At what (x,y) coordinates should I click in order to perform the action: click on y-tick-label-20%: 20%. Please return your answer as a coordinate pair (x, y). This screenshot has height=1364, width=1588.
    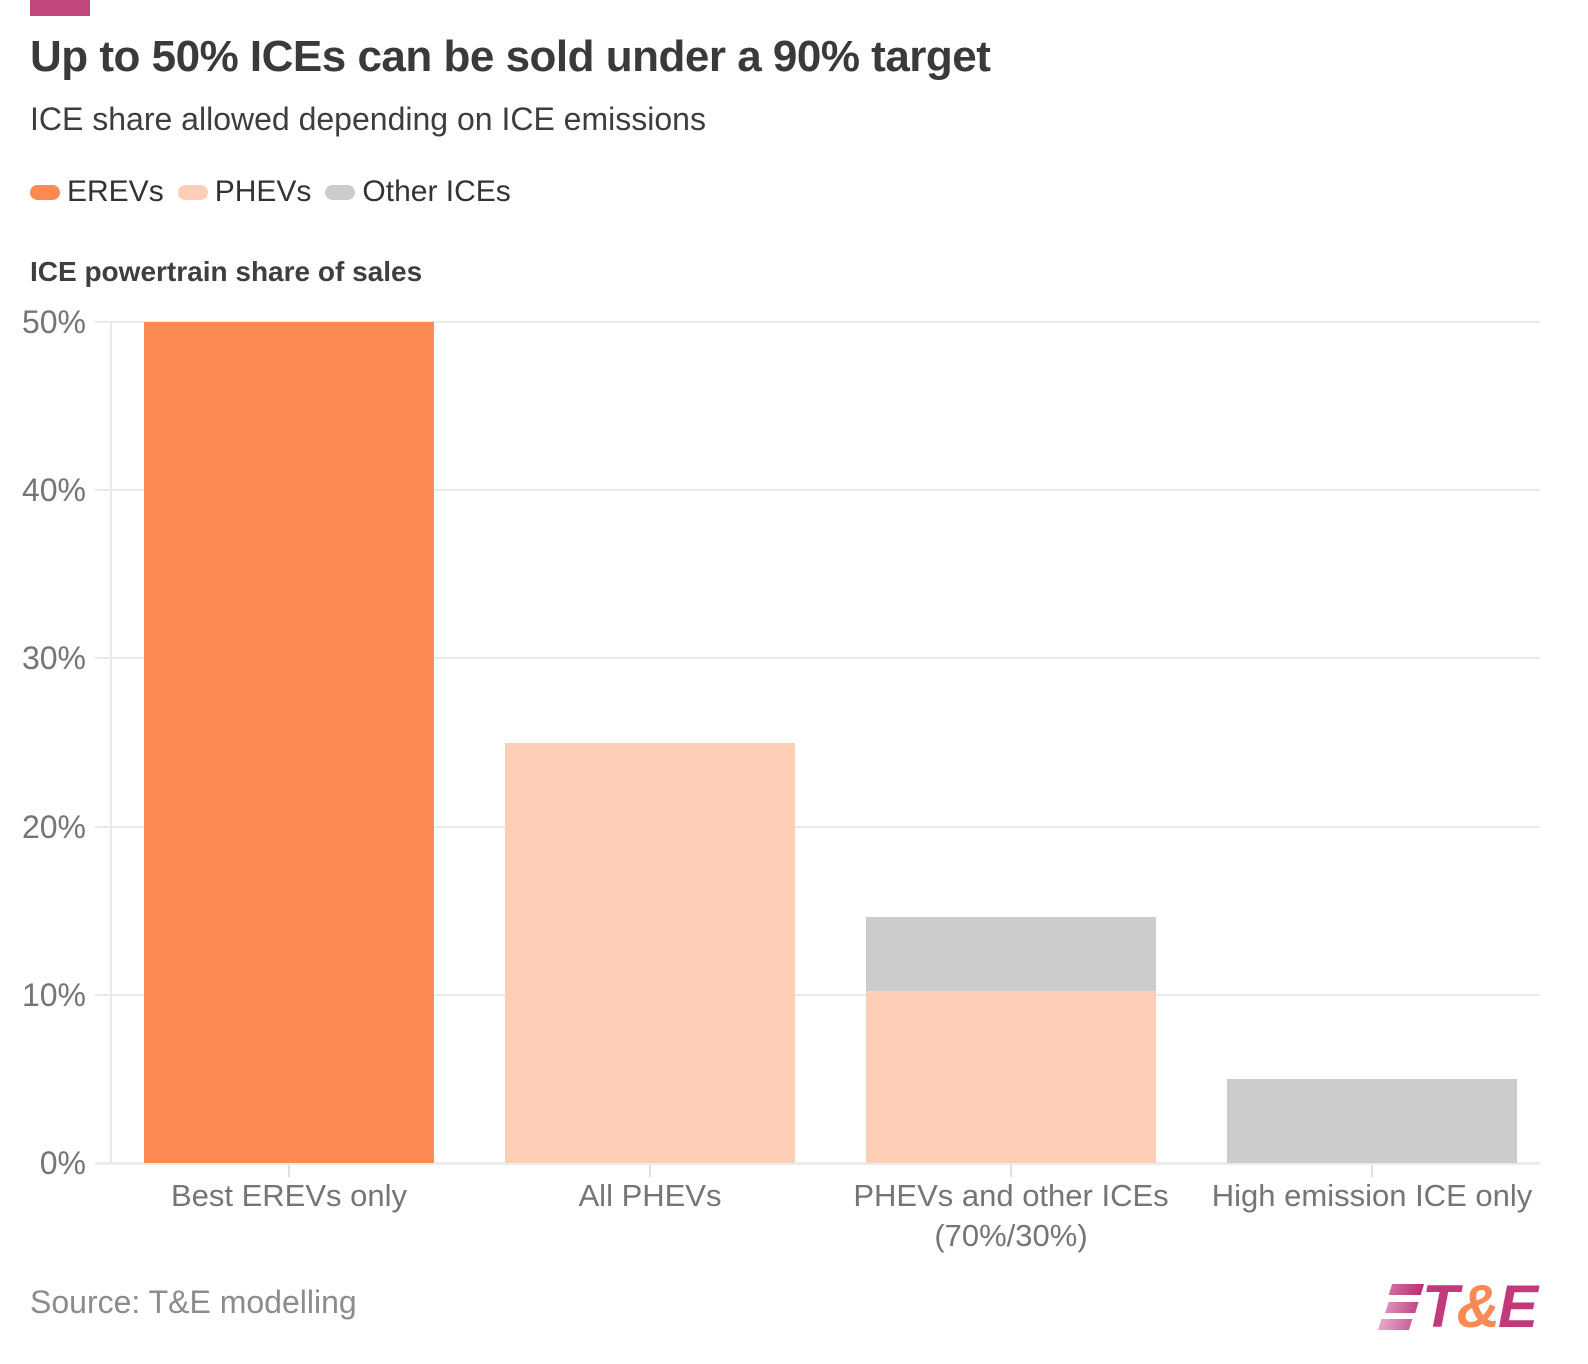
    Looking at the image, I should click on (53, 826).